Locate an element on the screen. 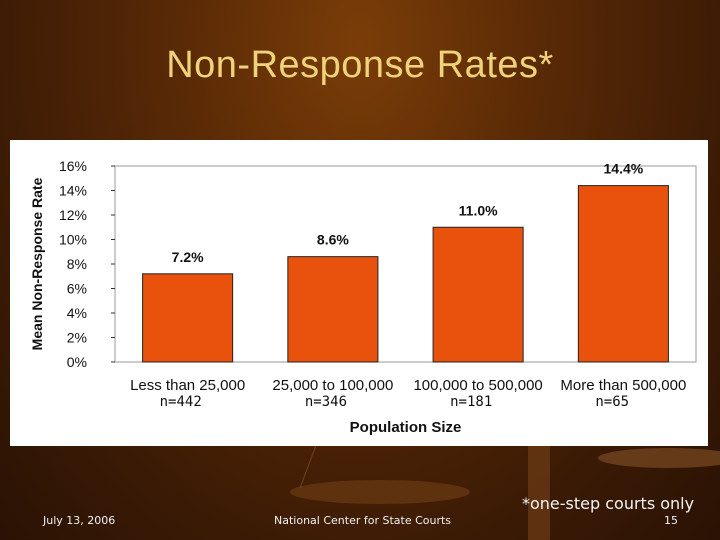 The height and width of the screenshot is (540, 720). y-tick-label: 16% is located at coordinates (73, 166).